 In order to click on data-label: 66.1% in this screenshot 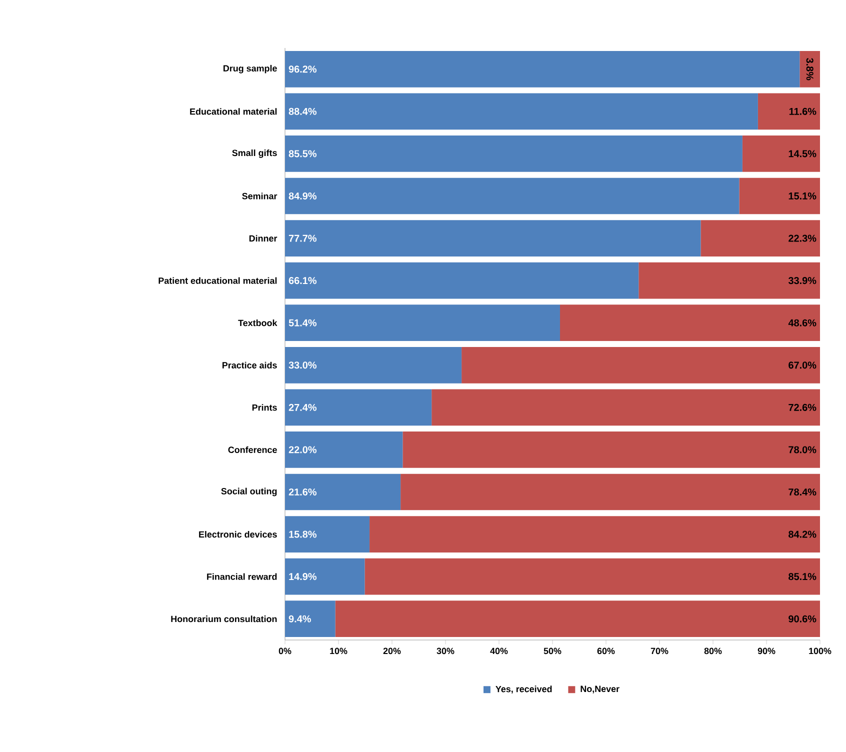, I will do `click(302, 280)`.